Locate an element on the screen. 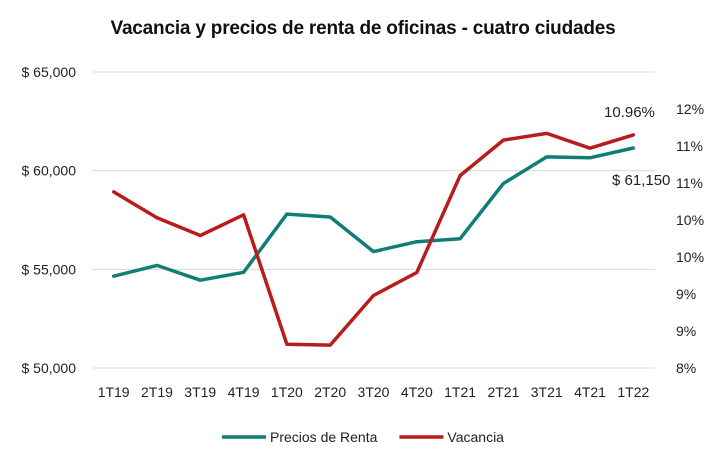  data-label-vacancia: 10.96% is located at coordinates (629, 112).